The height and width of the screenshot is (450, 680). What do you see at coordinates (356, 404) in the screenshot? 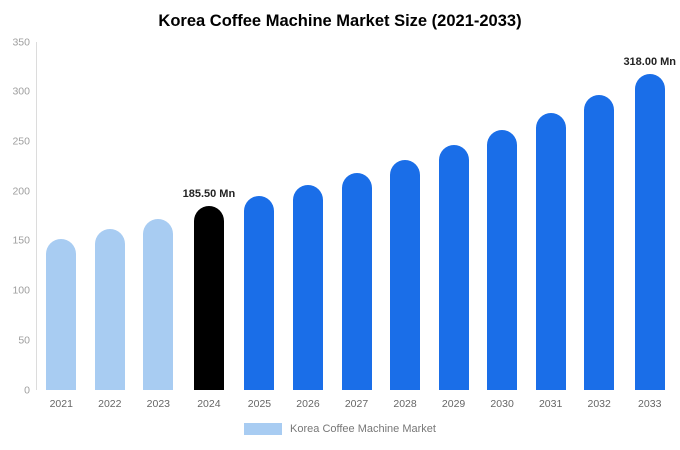
I see `x-tick-label: 2027` at bounding box center [356, 404].